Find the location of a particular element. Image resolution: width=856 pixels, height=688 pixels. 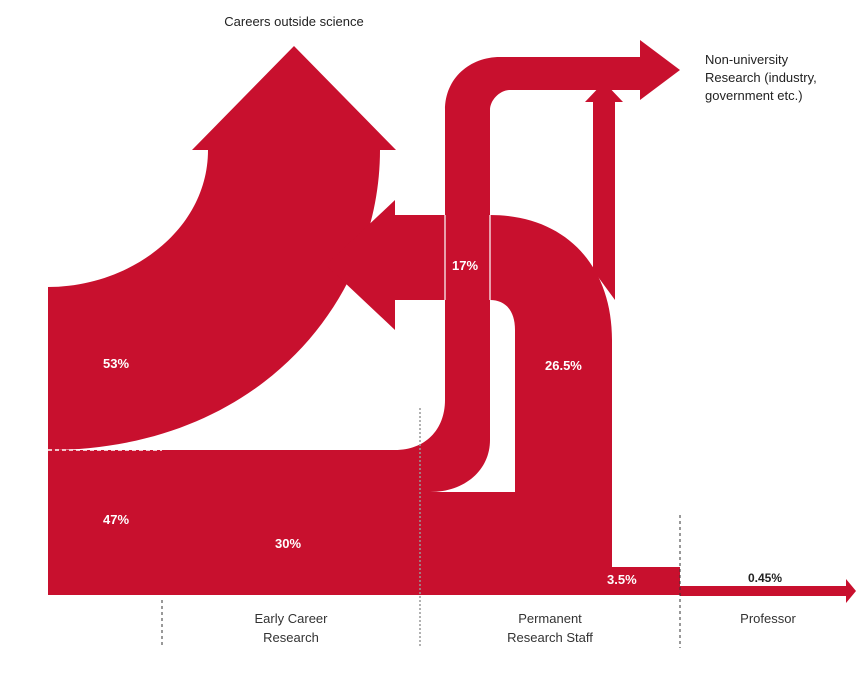

pct-permanent-to-non-university: 17% is located at coordinates (465, 265).